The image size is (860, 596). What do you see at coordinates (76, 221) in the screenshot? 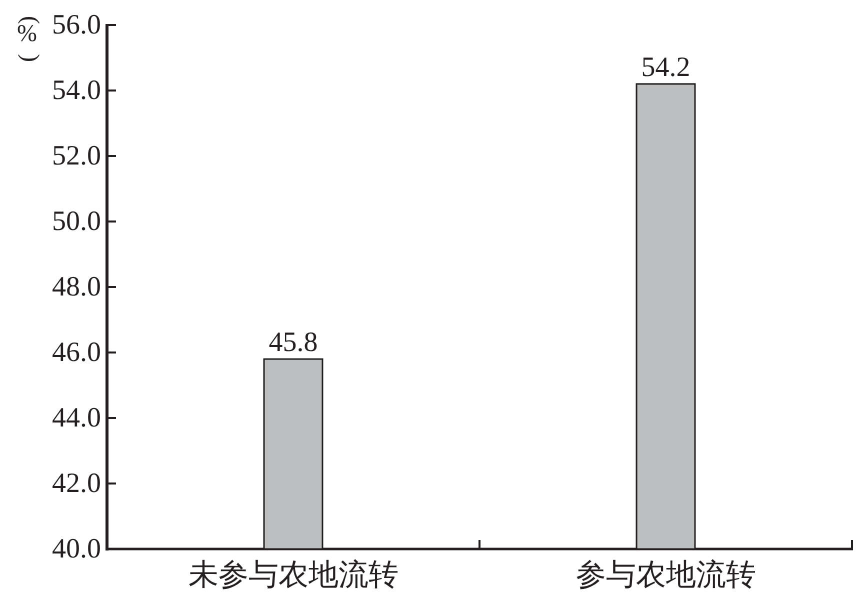
I see `y-tick-label: 50.0` at bounding box center [76, 221].